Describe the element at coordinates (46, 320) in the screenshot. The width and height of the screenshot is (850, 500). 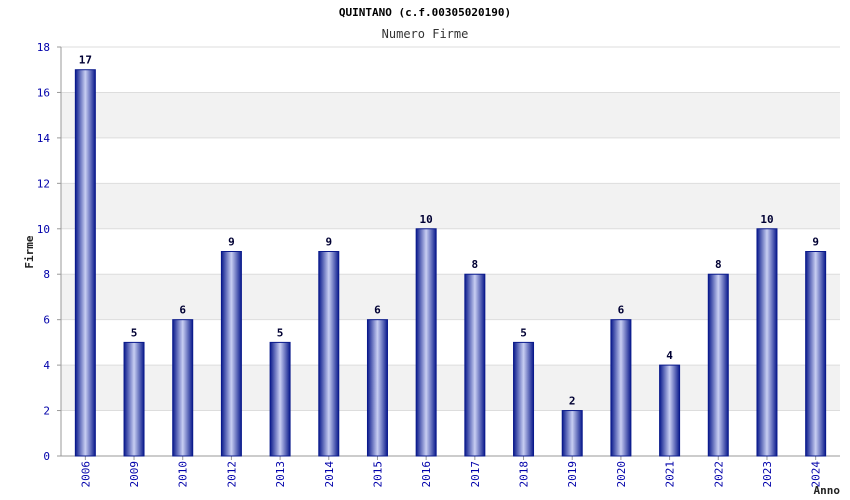
I see `y-tick-label: 6` at that location.